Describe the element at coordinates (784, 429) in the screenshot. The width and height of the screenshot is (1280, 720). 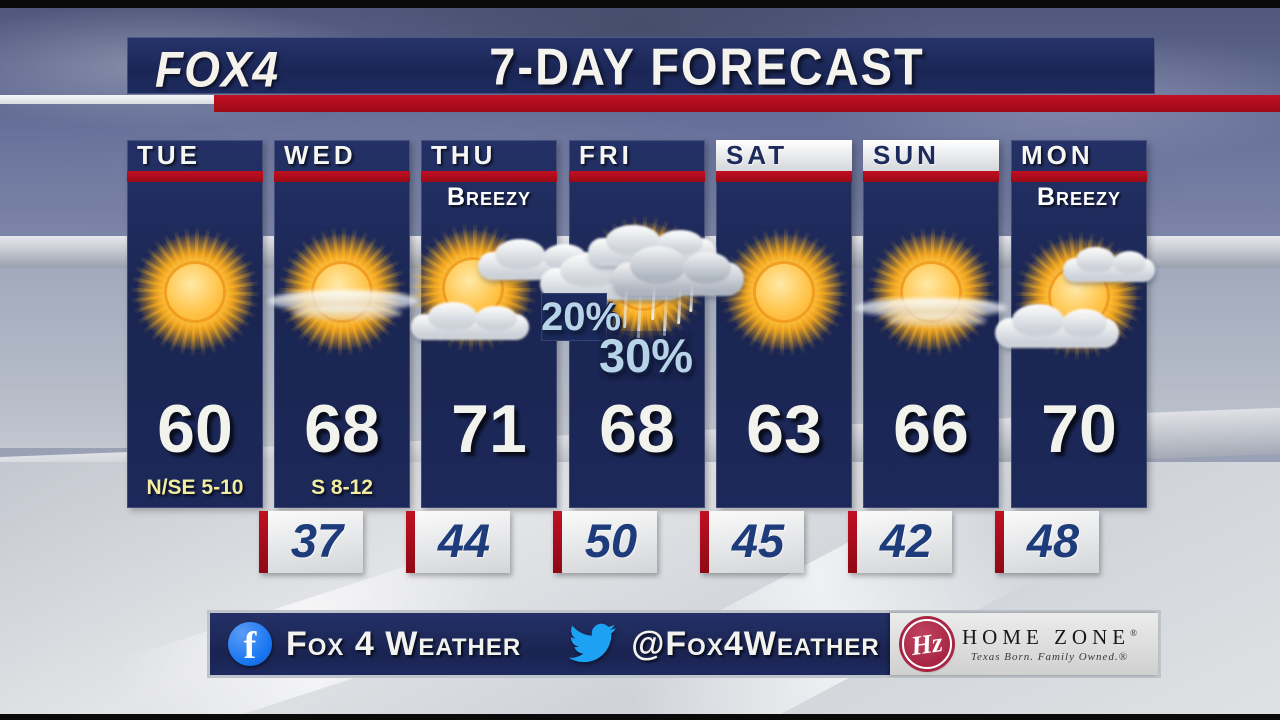
I see `high-temp: 63` at that location.